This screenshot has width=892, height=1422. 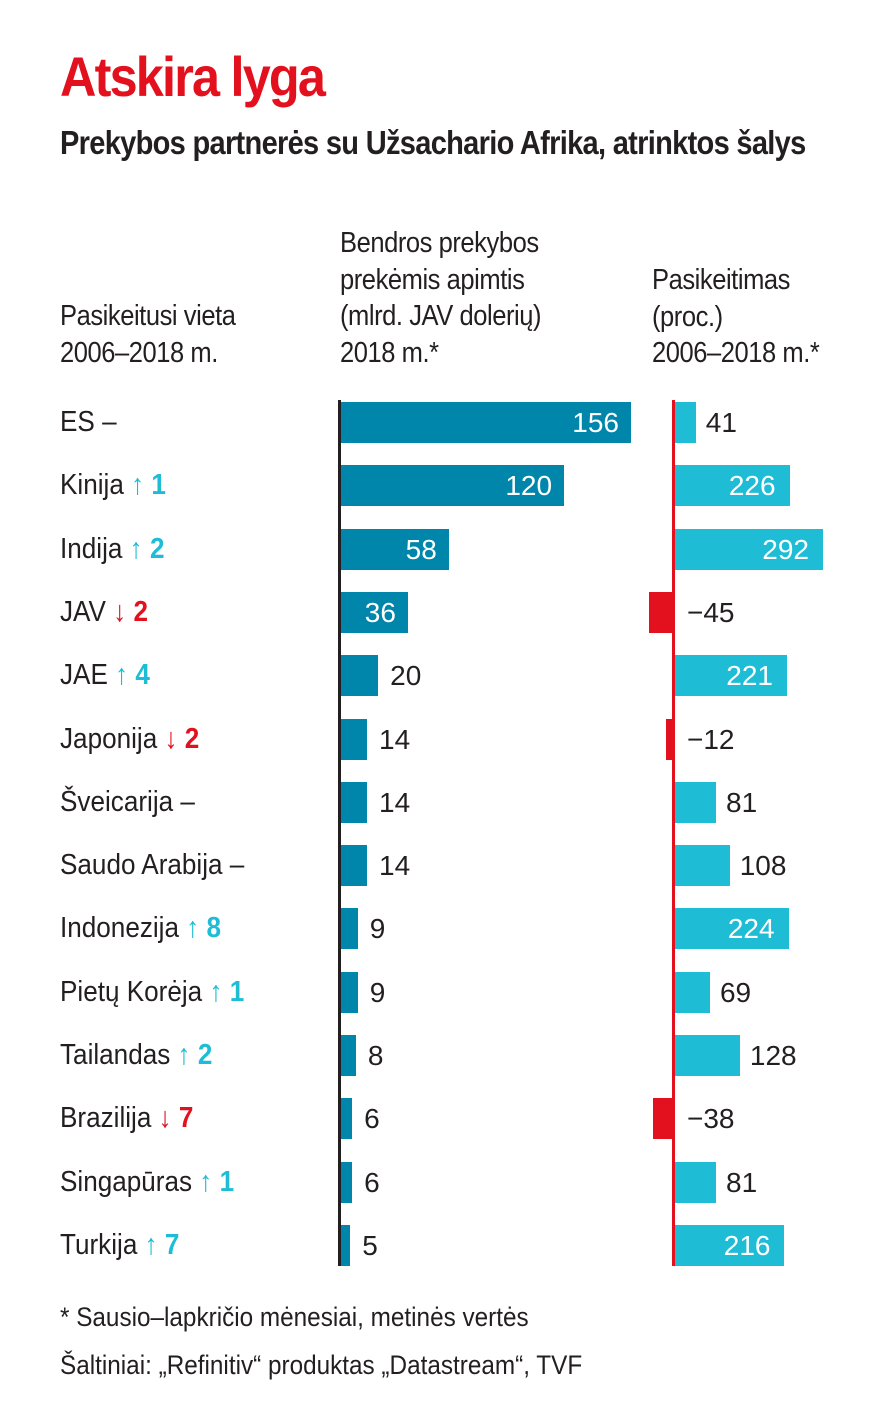 What do you see at coordinates (406, 676) in the screenshot?
I see `trade-volume-label: 20` at bounding box center [406, 676].